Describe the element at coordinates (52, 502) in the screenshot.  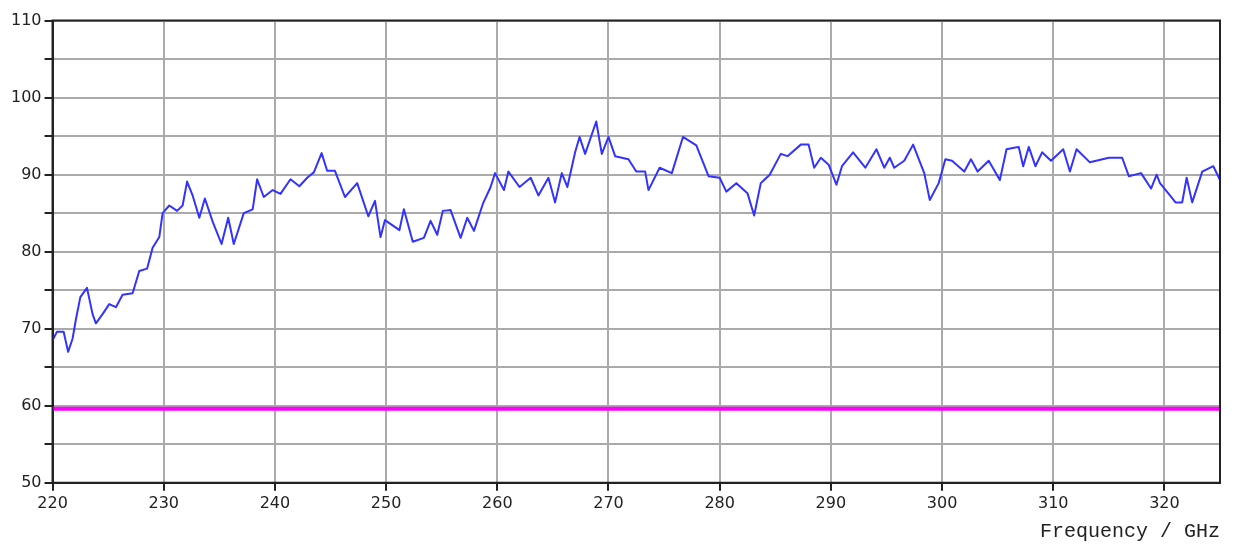
I see `x-tick-label: 220` at that location.